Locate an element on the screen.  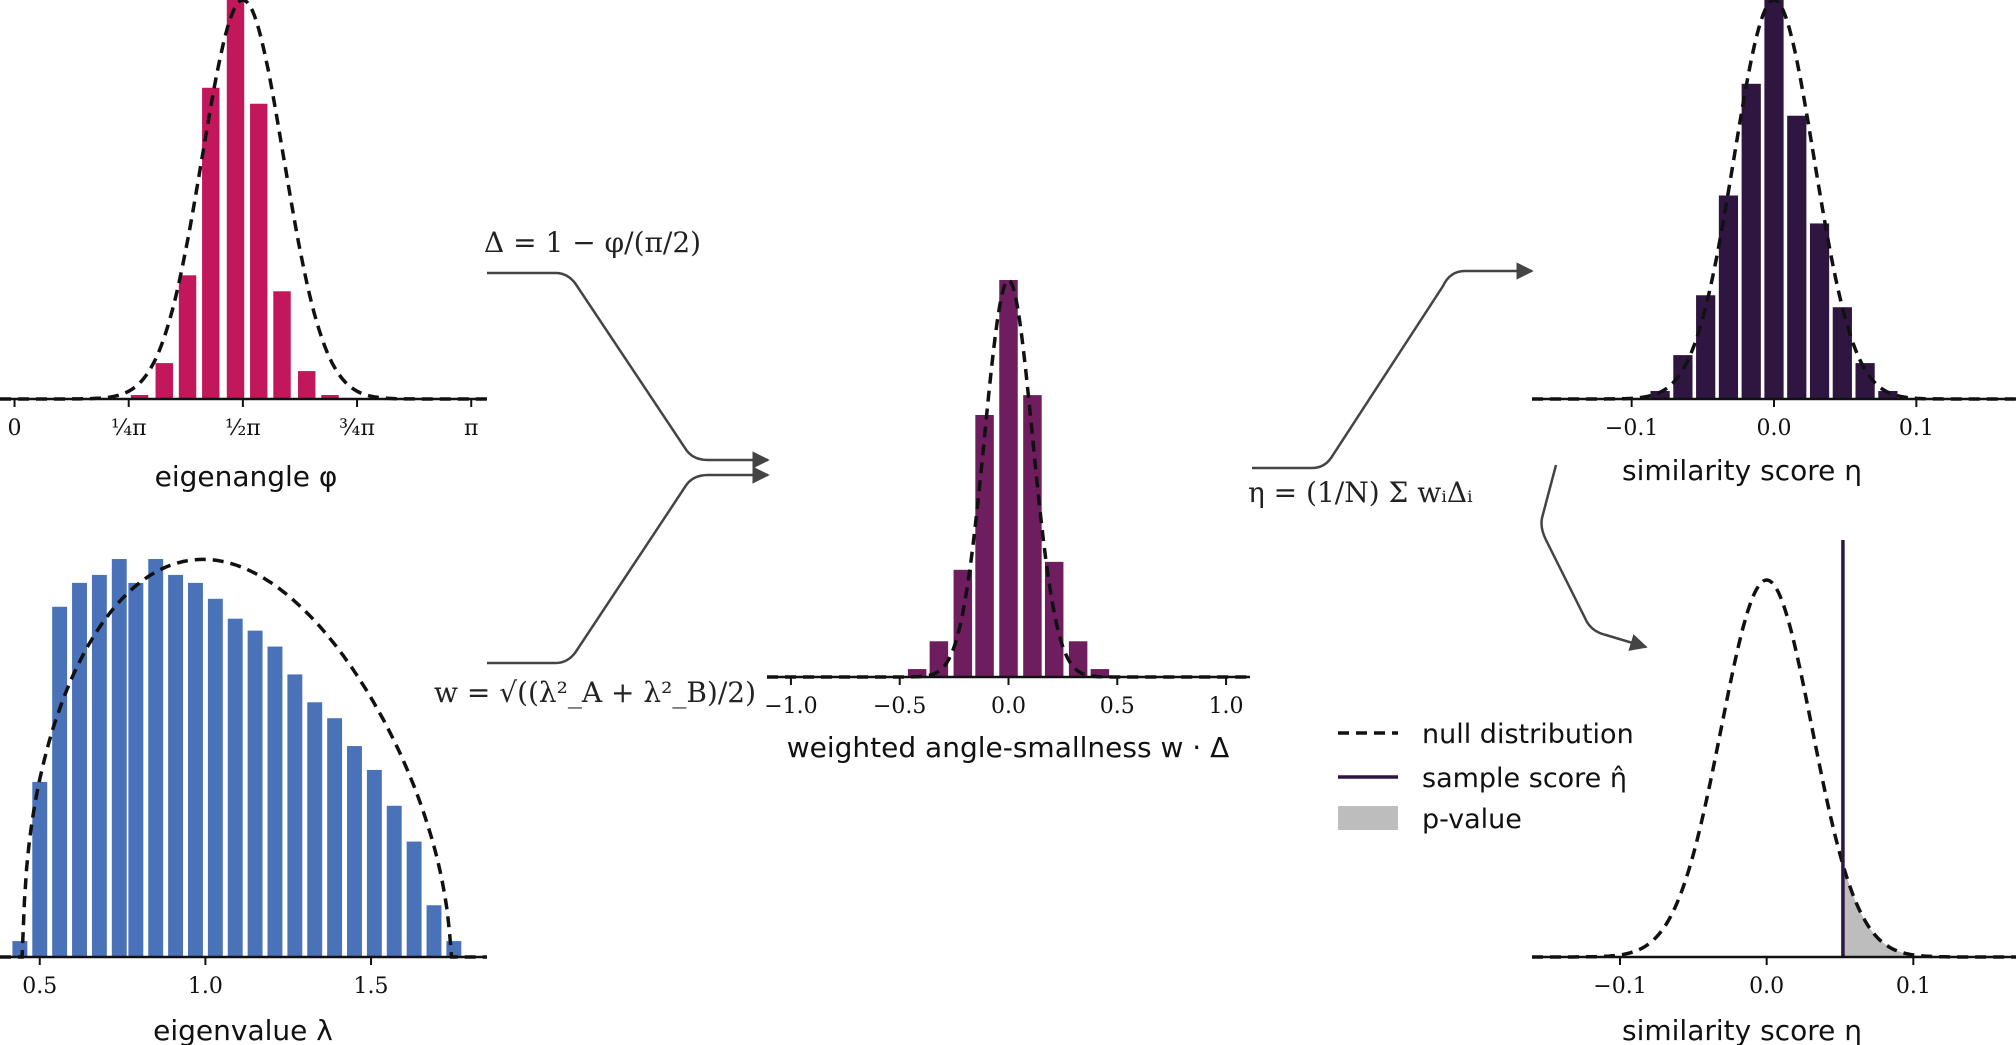
eigenvalue-ticks: 0.5 1.0 1.5 is located at coordinates (205, 978).